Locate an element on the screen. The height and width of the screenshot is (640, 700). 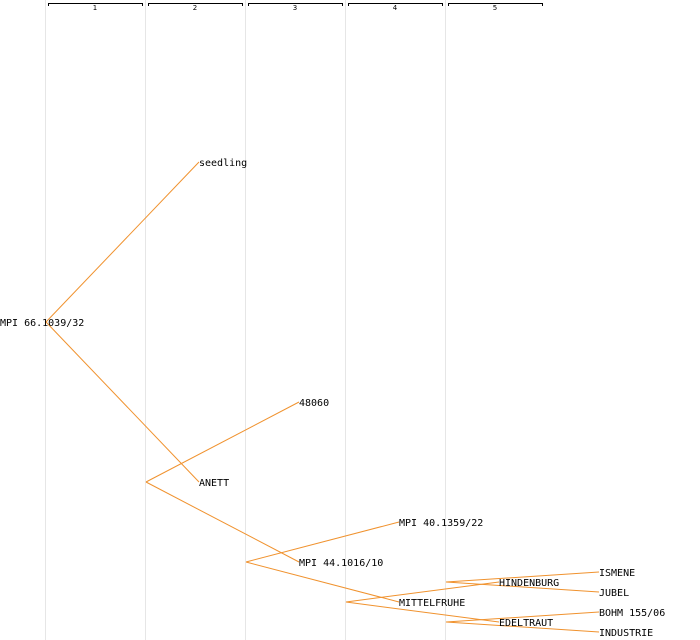
generation-number-1: 1 is located at coordinates (95, 8).